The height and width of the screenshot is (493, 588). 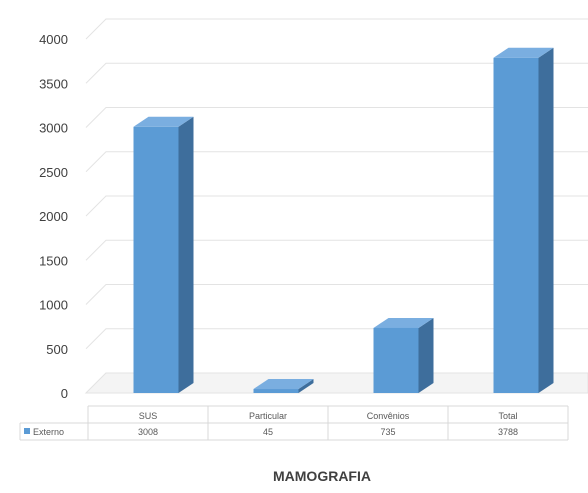 What do you see at coordinates (53, 260) in the screenshot?
I see `y-tick-label: 1500` at bounding box center [53, 260].